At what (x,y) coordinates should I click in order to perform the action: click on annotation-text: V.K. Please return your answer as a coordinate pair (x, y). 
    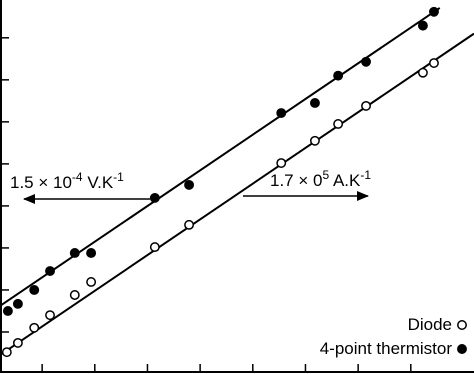
    Looking at the image, I should click on (98, 182).